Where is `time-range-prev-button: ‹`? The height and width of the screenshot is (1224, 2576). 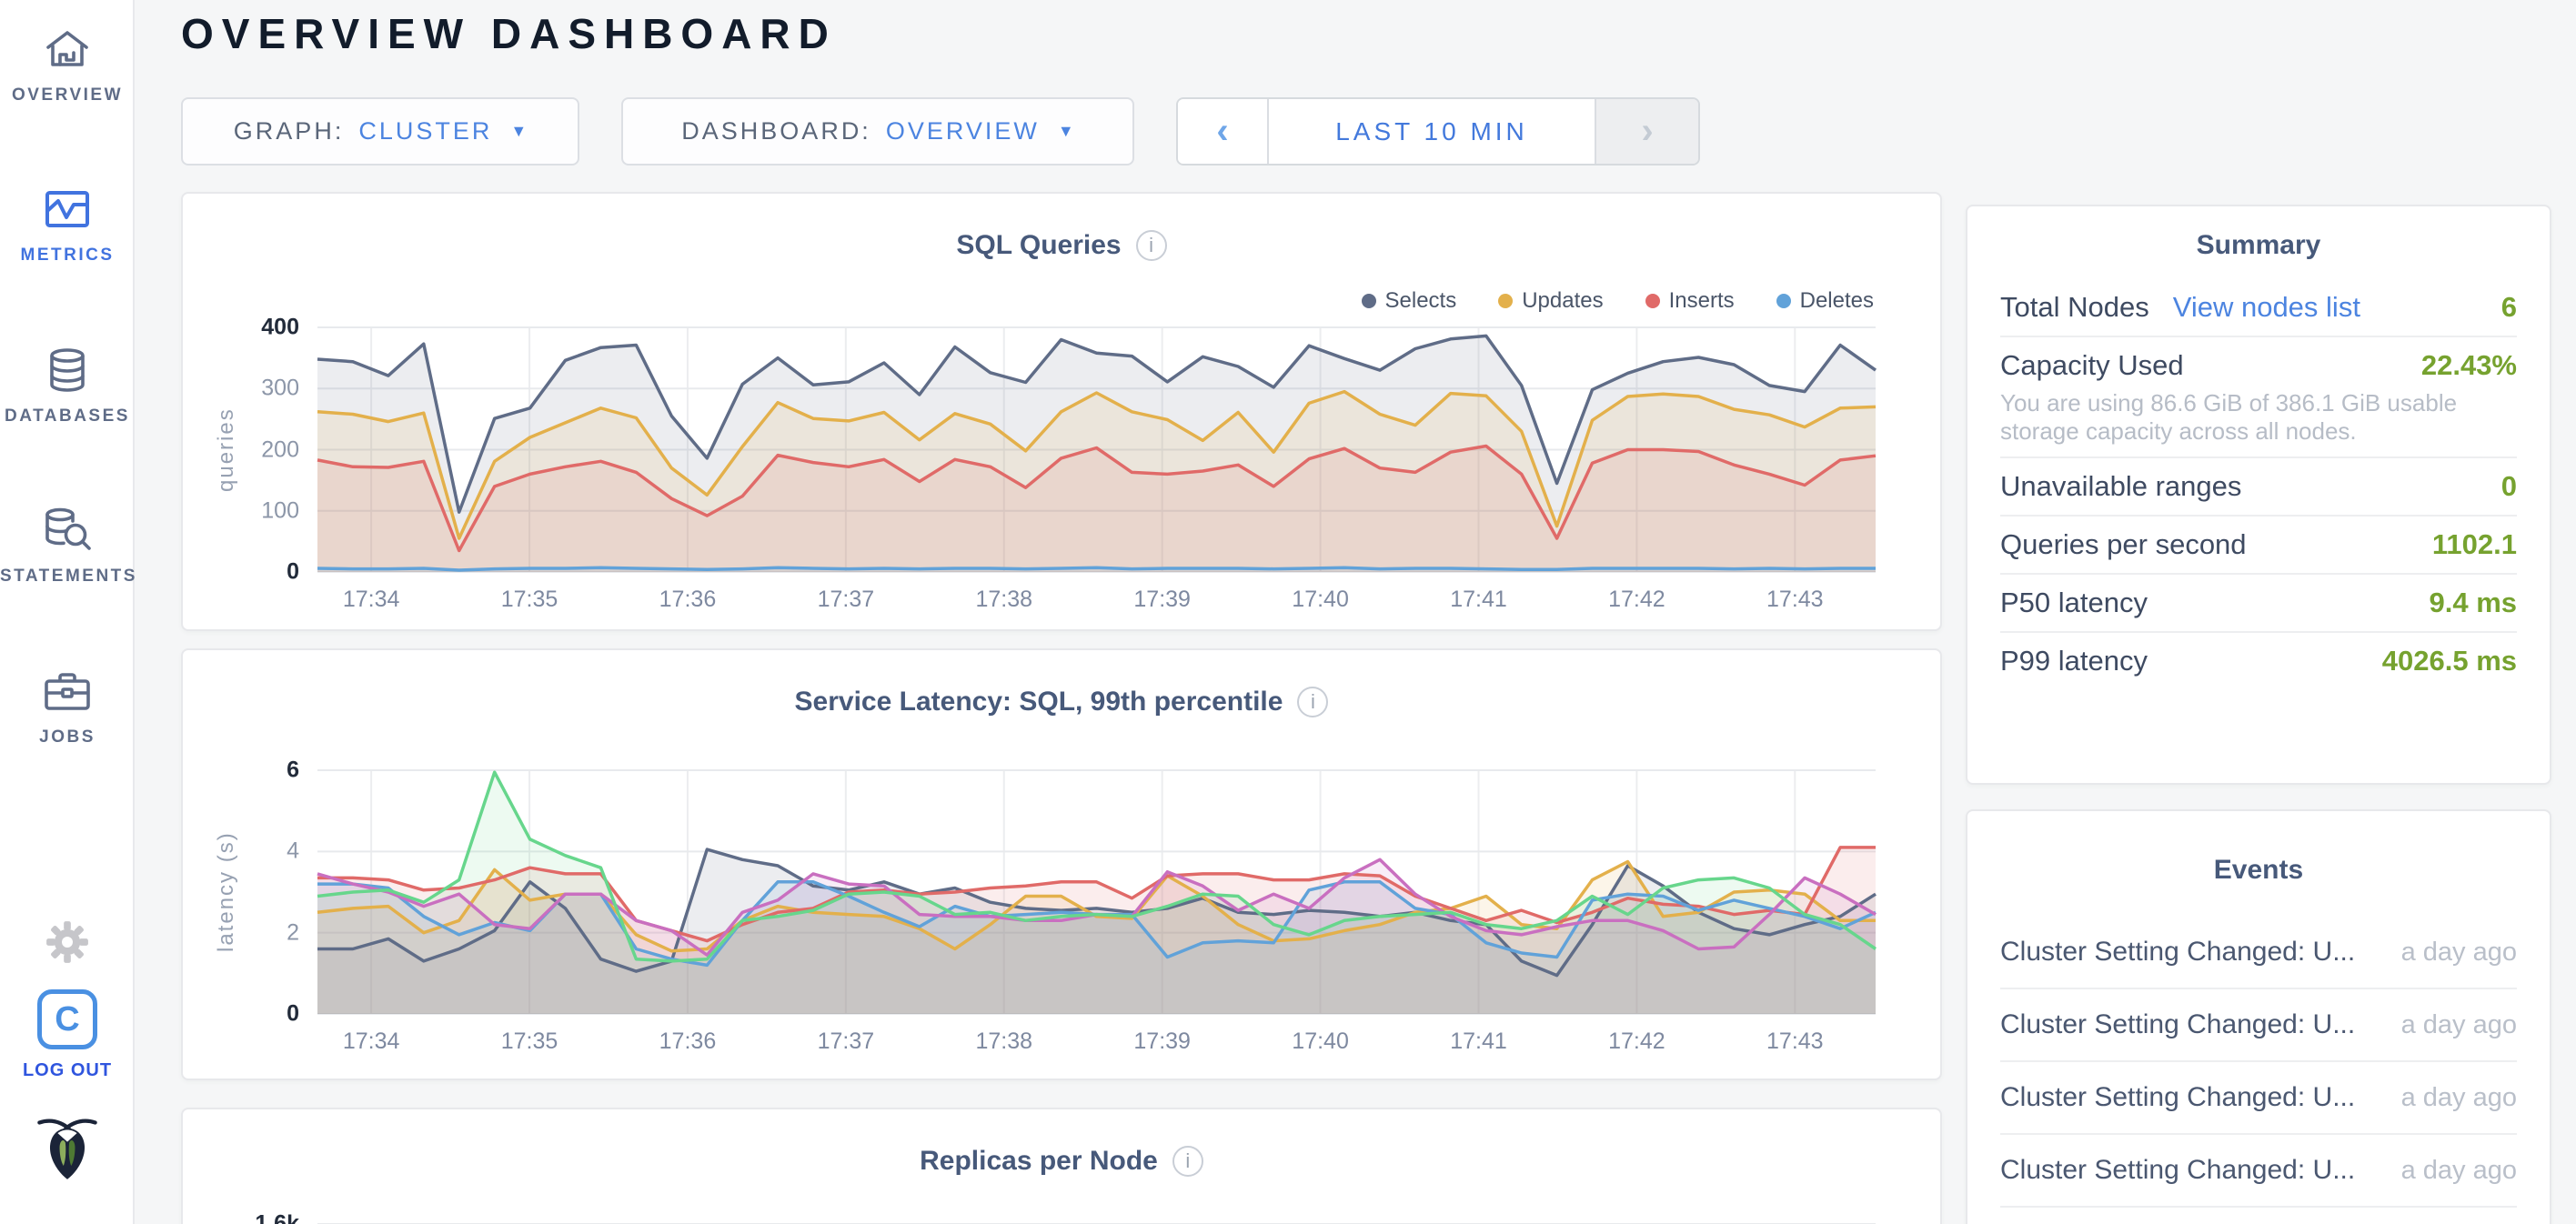 time-range-prev-button: ‹ is located at coordinates (1222, 132).